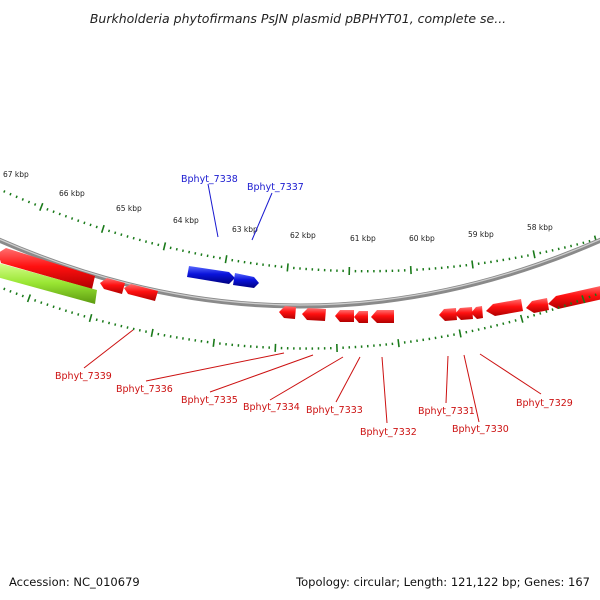 Image resolution: width=600 pixels, height=600 pixels. I want to click on scale-label: 63 kbp, so click(245, 229).